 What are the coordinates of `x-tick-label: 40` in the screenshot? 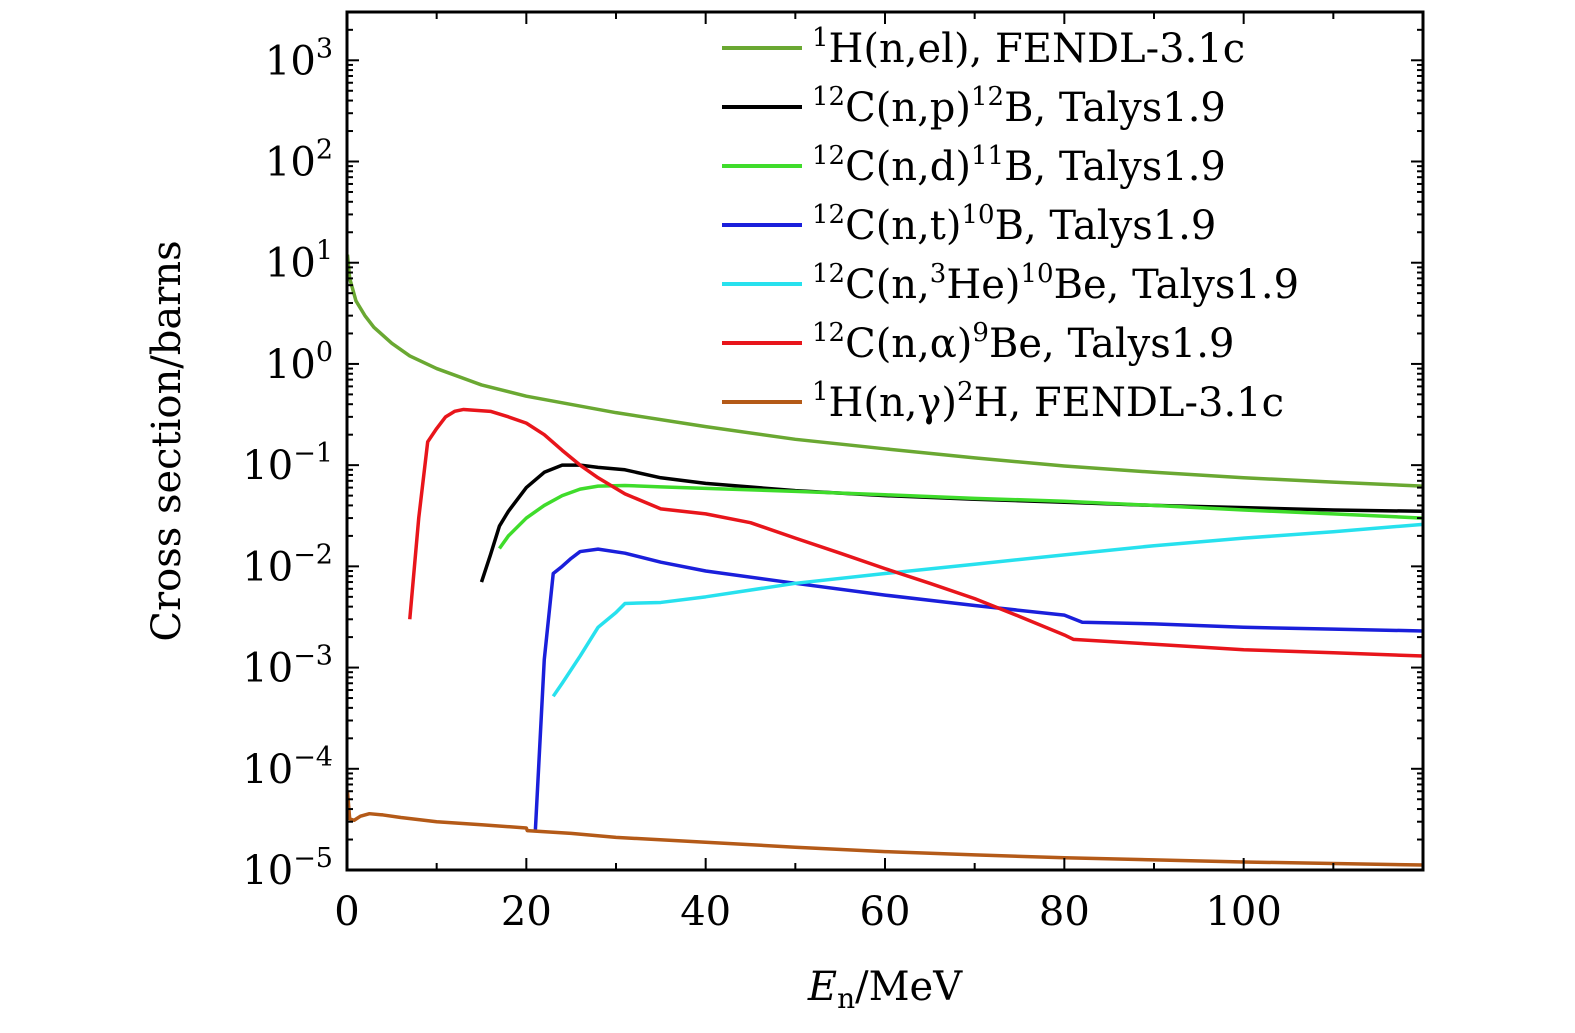 It's located at (705, 912).